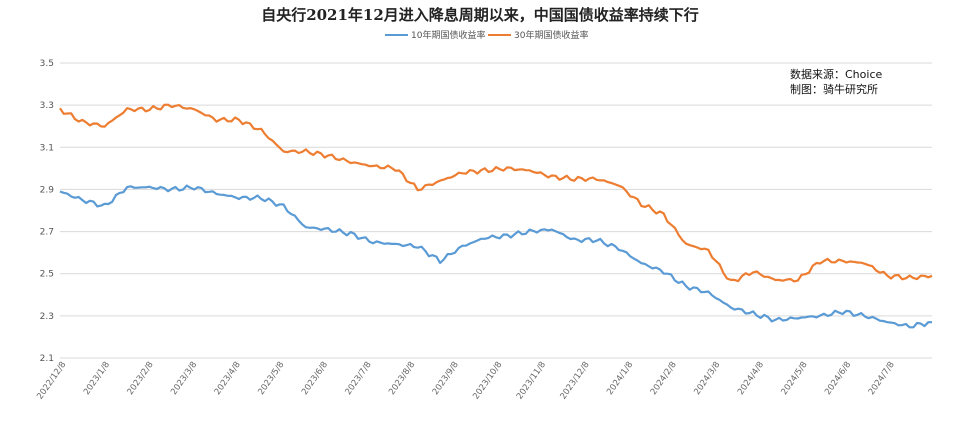 Image resolution: width=960 pixels, height=430 pixels. What do you see at coordinates (838, 378) in the screenshot?
I see `x-tick-label: 2024/6/8` at bounding box center [838, 378].